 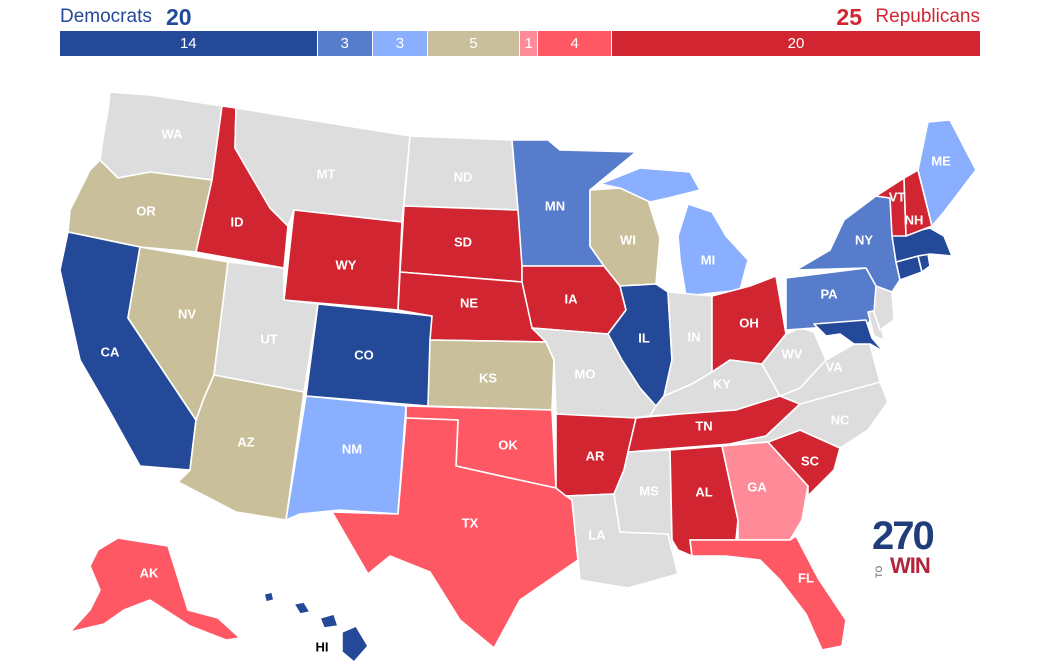 What do you see at coordinates (316, 627) in the screenshot?
I see `state-hi` at bounding box center [316, 627].